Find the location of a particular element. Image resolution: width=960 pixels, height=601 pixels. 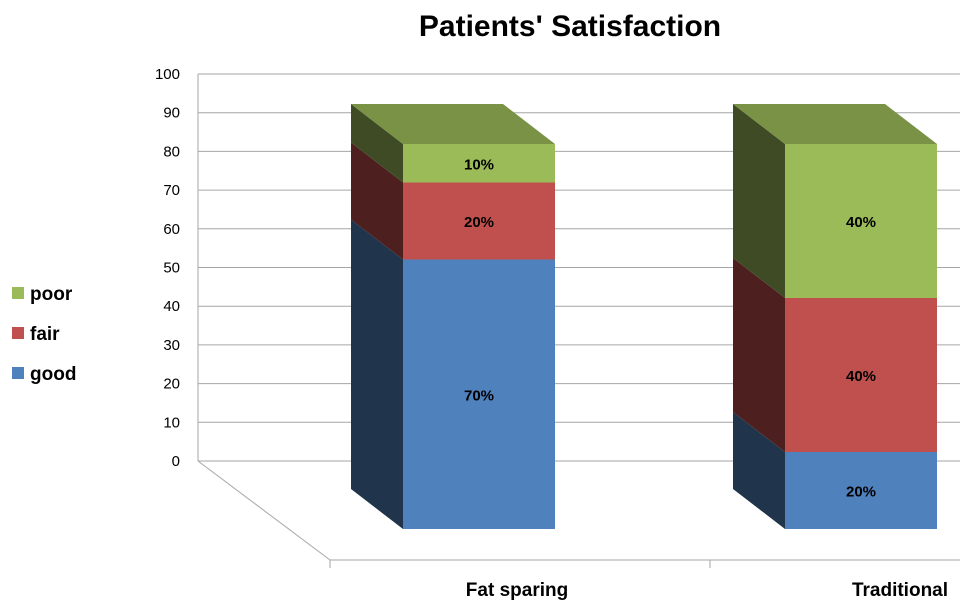

y-tick-label: 30 is located at coordinates (171, 345).